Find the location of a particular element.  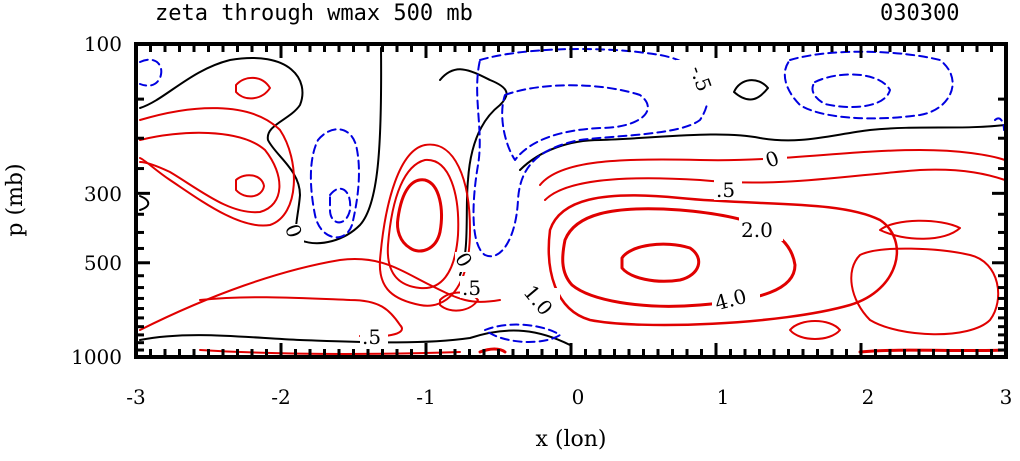

x-tick-label: 1 is located at coordinates (723, 397).